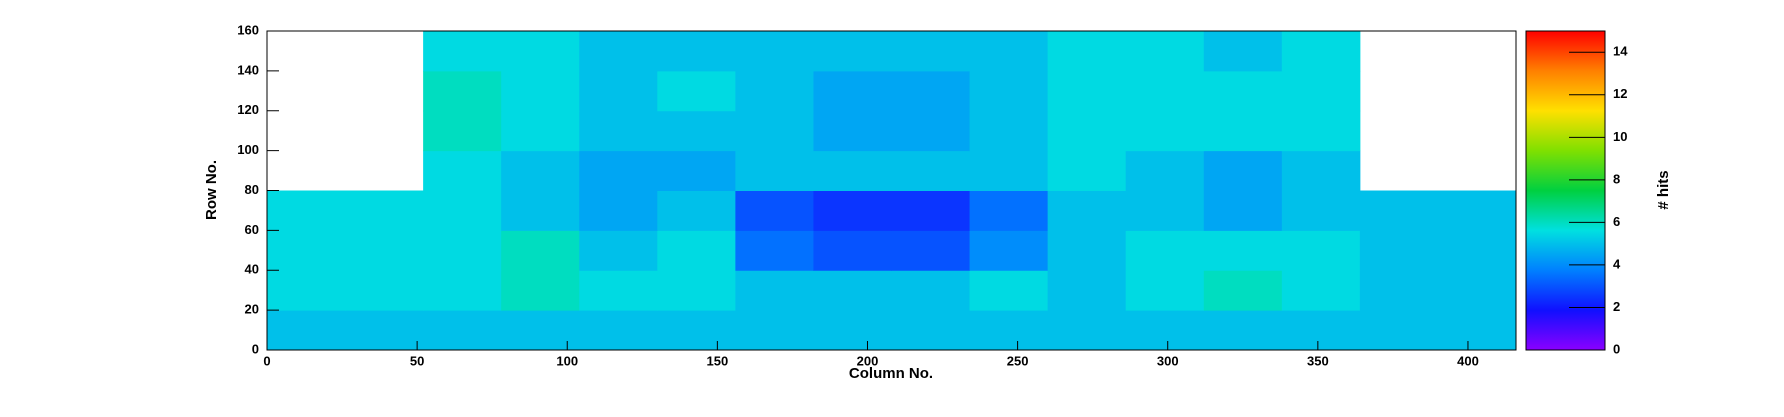 The width and height of the screenshot is (1784, 417). What do you see at coordinates (1565, 190) in the screenshot?
I see `color-bar` at bounding box center [1565, 190].